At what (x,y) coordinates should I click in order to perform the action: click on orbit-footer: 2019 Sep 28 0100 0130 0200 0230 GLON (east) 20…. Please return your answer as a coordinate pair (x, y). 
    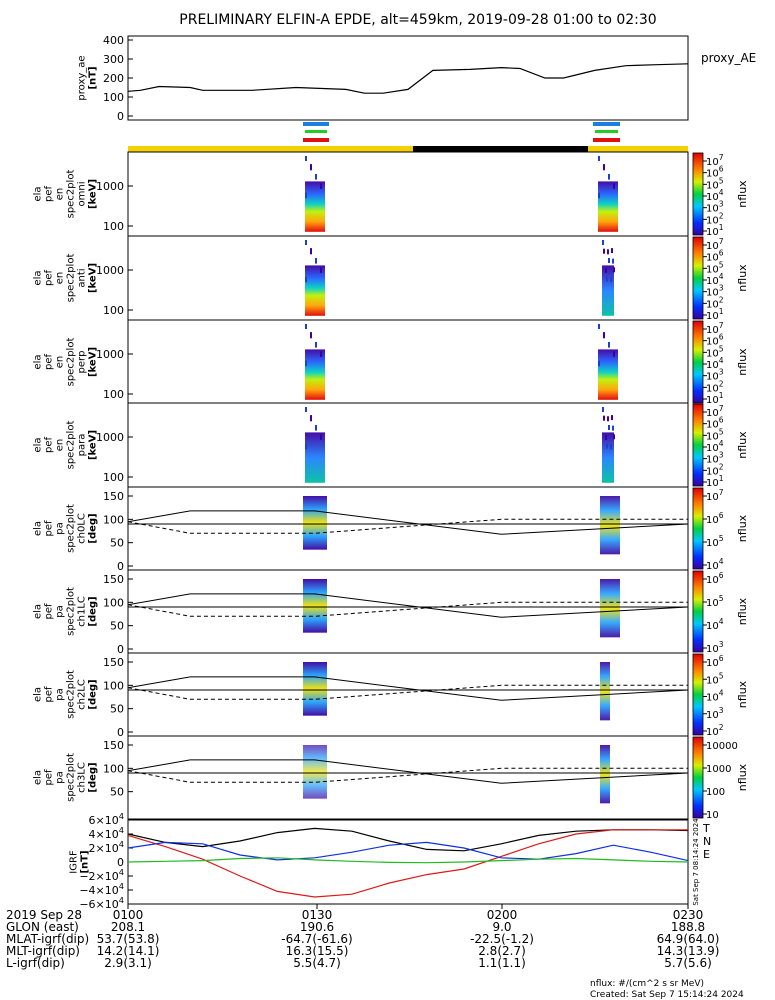
    Looking at the image, I should click on (362, 937).